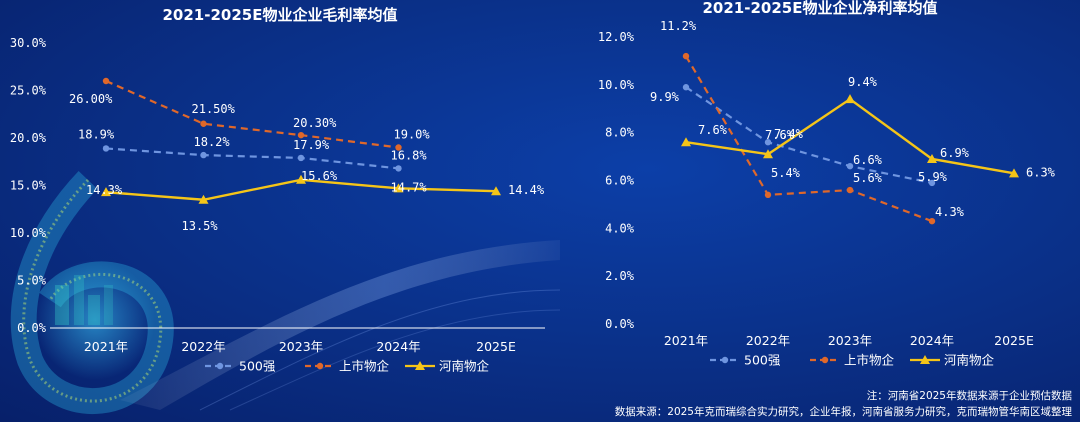 The height and width of the screenshot is (422, 1080). I want to click on y-tick-label: 2.0%, so click(620, 276).